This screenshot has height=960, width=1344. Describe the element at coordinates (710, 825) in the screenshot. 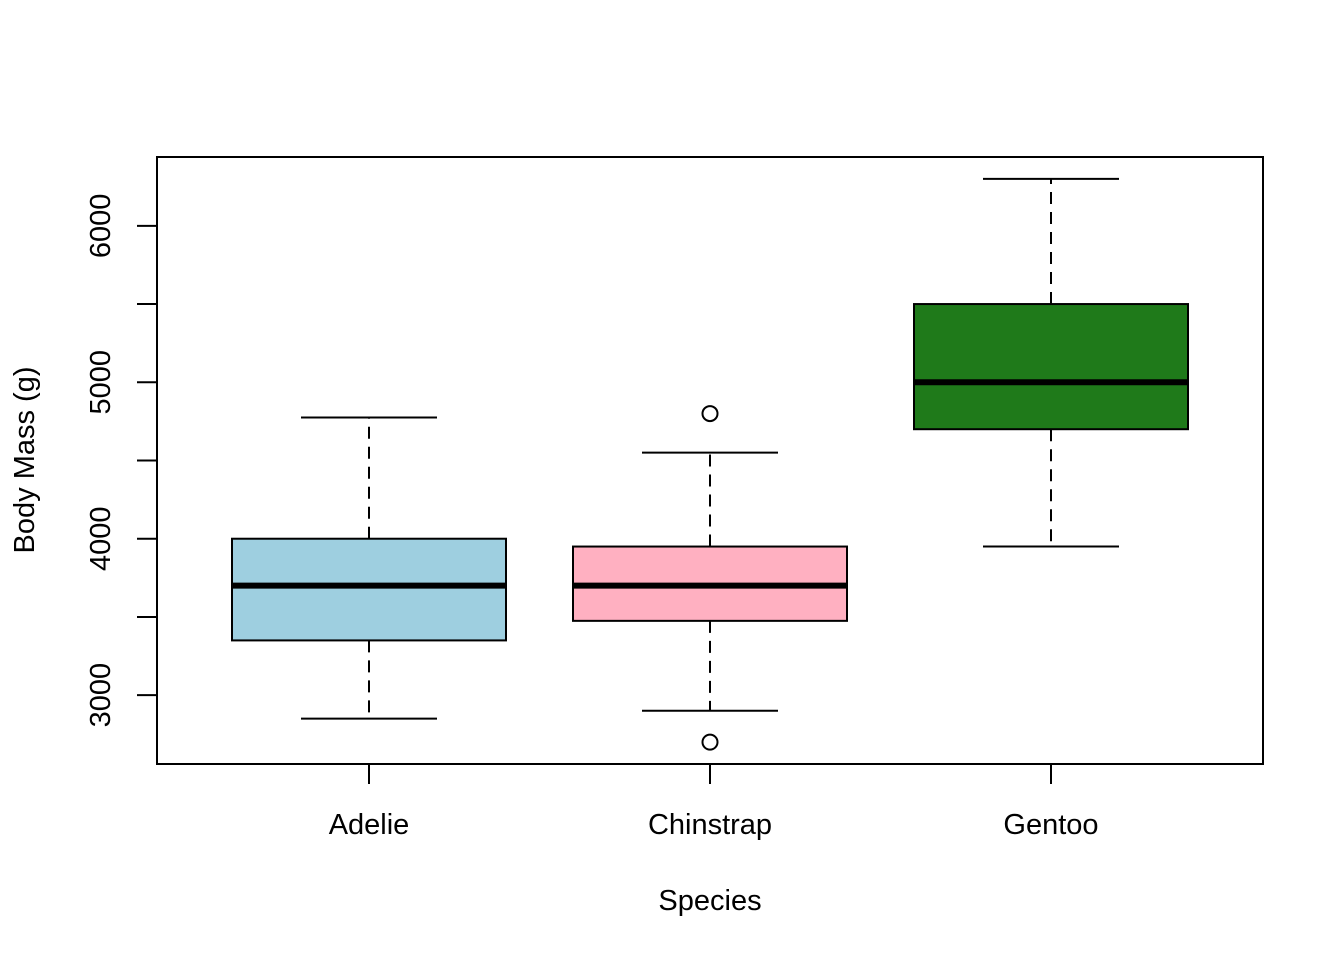

I see `x-tick-label-chinstrap: Chinstrap` at that location.